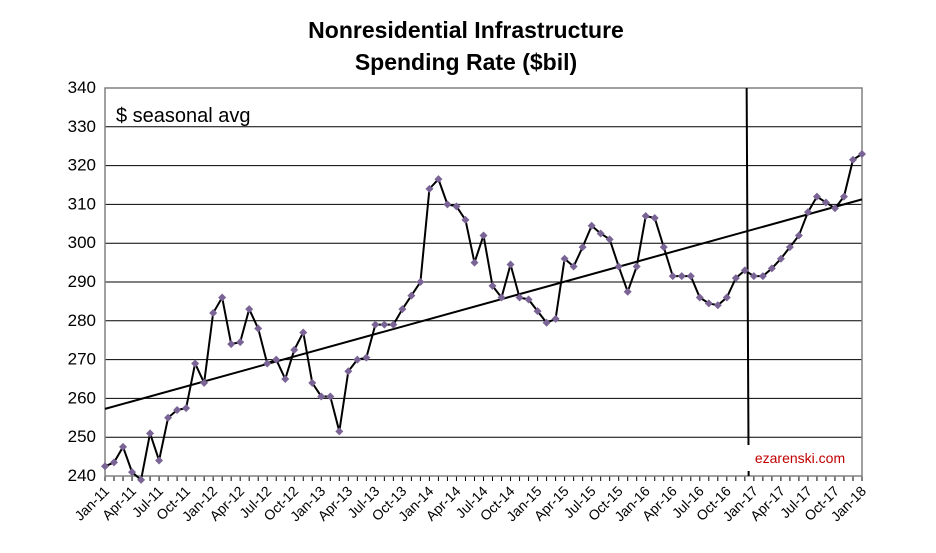  I want to click on y-tick-label: 310, so click(82, 203).